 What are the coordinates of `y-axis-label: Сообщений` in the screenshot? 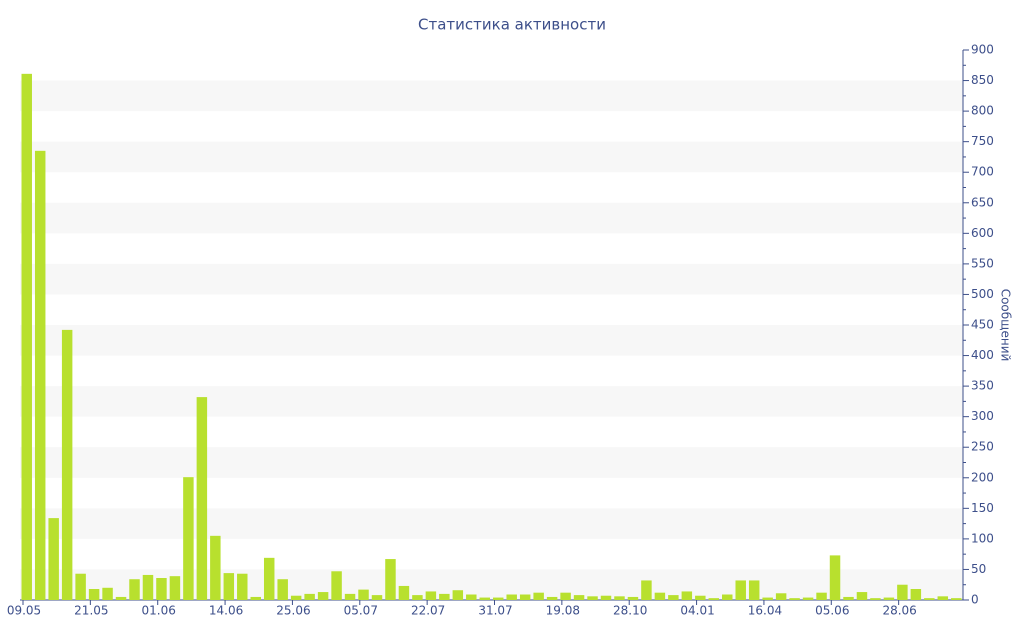 It's located at (1006, 325).